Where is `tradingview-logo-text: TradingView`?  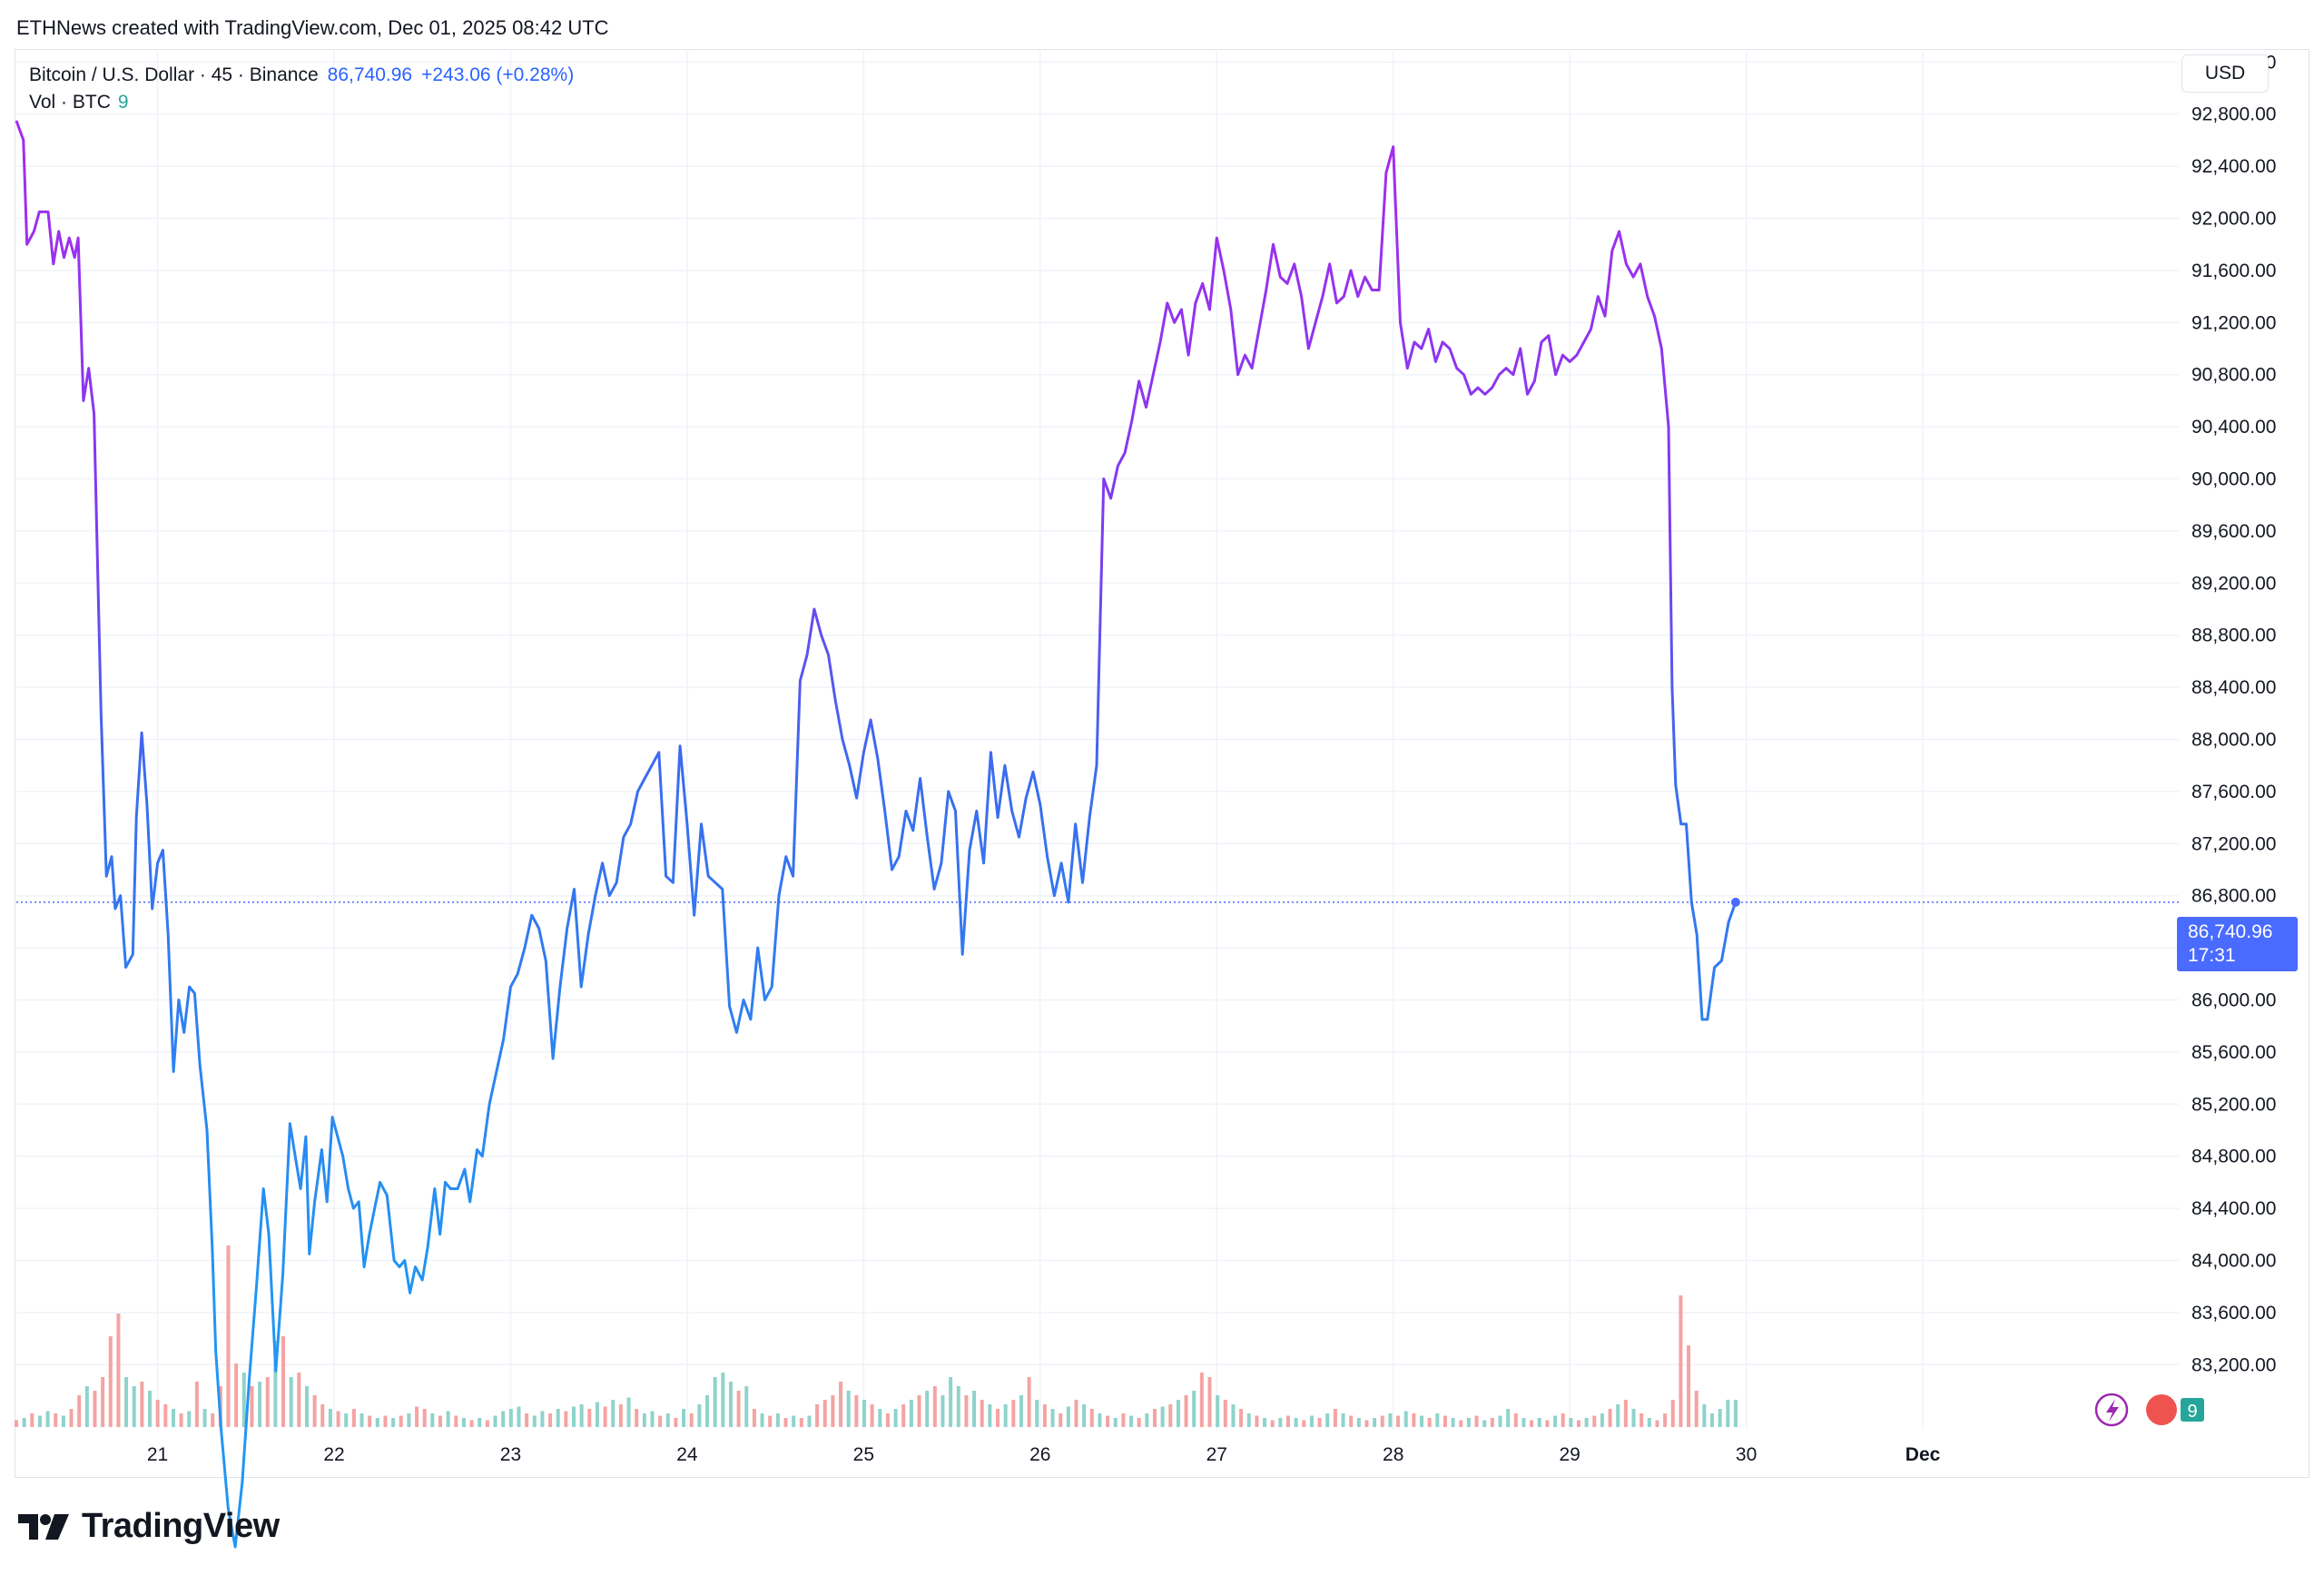
tradingview-logo-text: TradingView is located at coordinates (181, 1526).